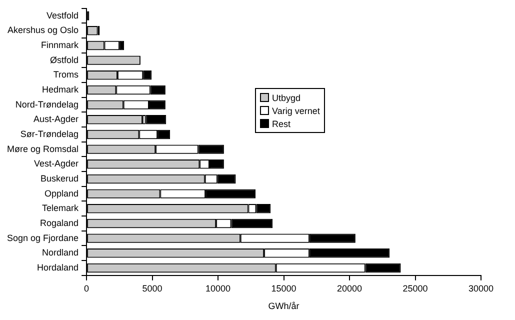 This screenshot has height=320, width=515. What do you see at coordinates (61, 89) in the screenshot?
I see `y-tick-label: Hedmark` at bounding box center [61, 89].